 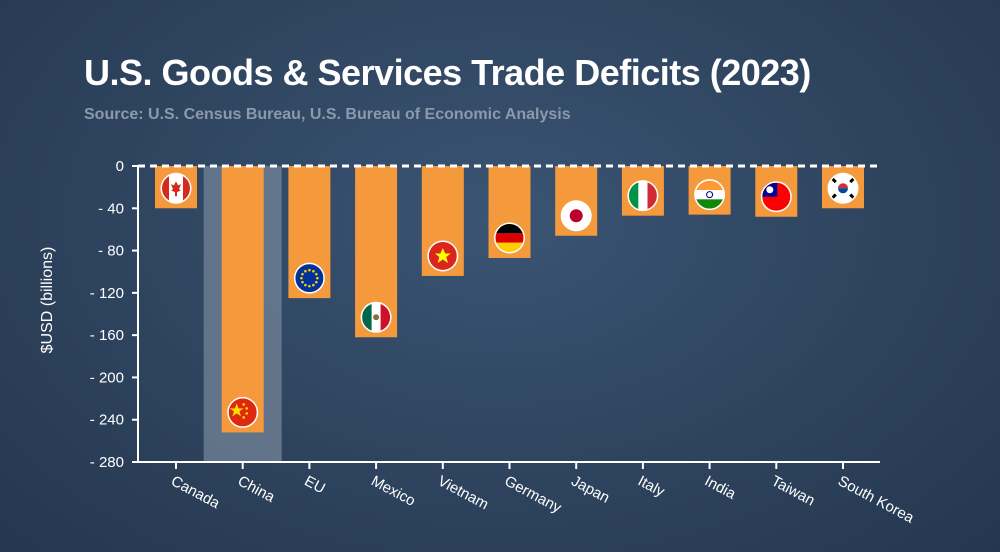 I want to click on japan-flag-icon, so click(x=576, y=216).